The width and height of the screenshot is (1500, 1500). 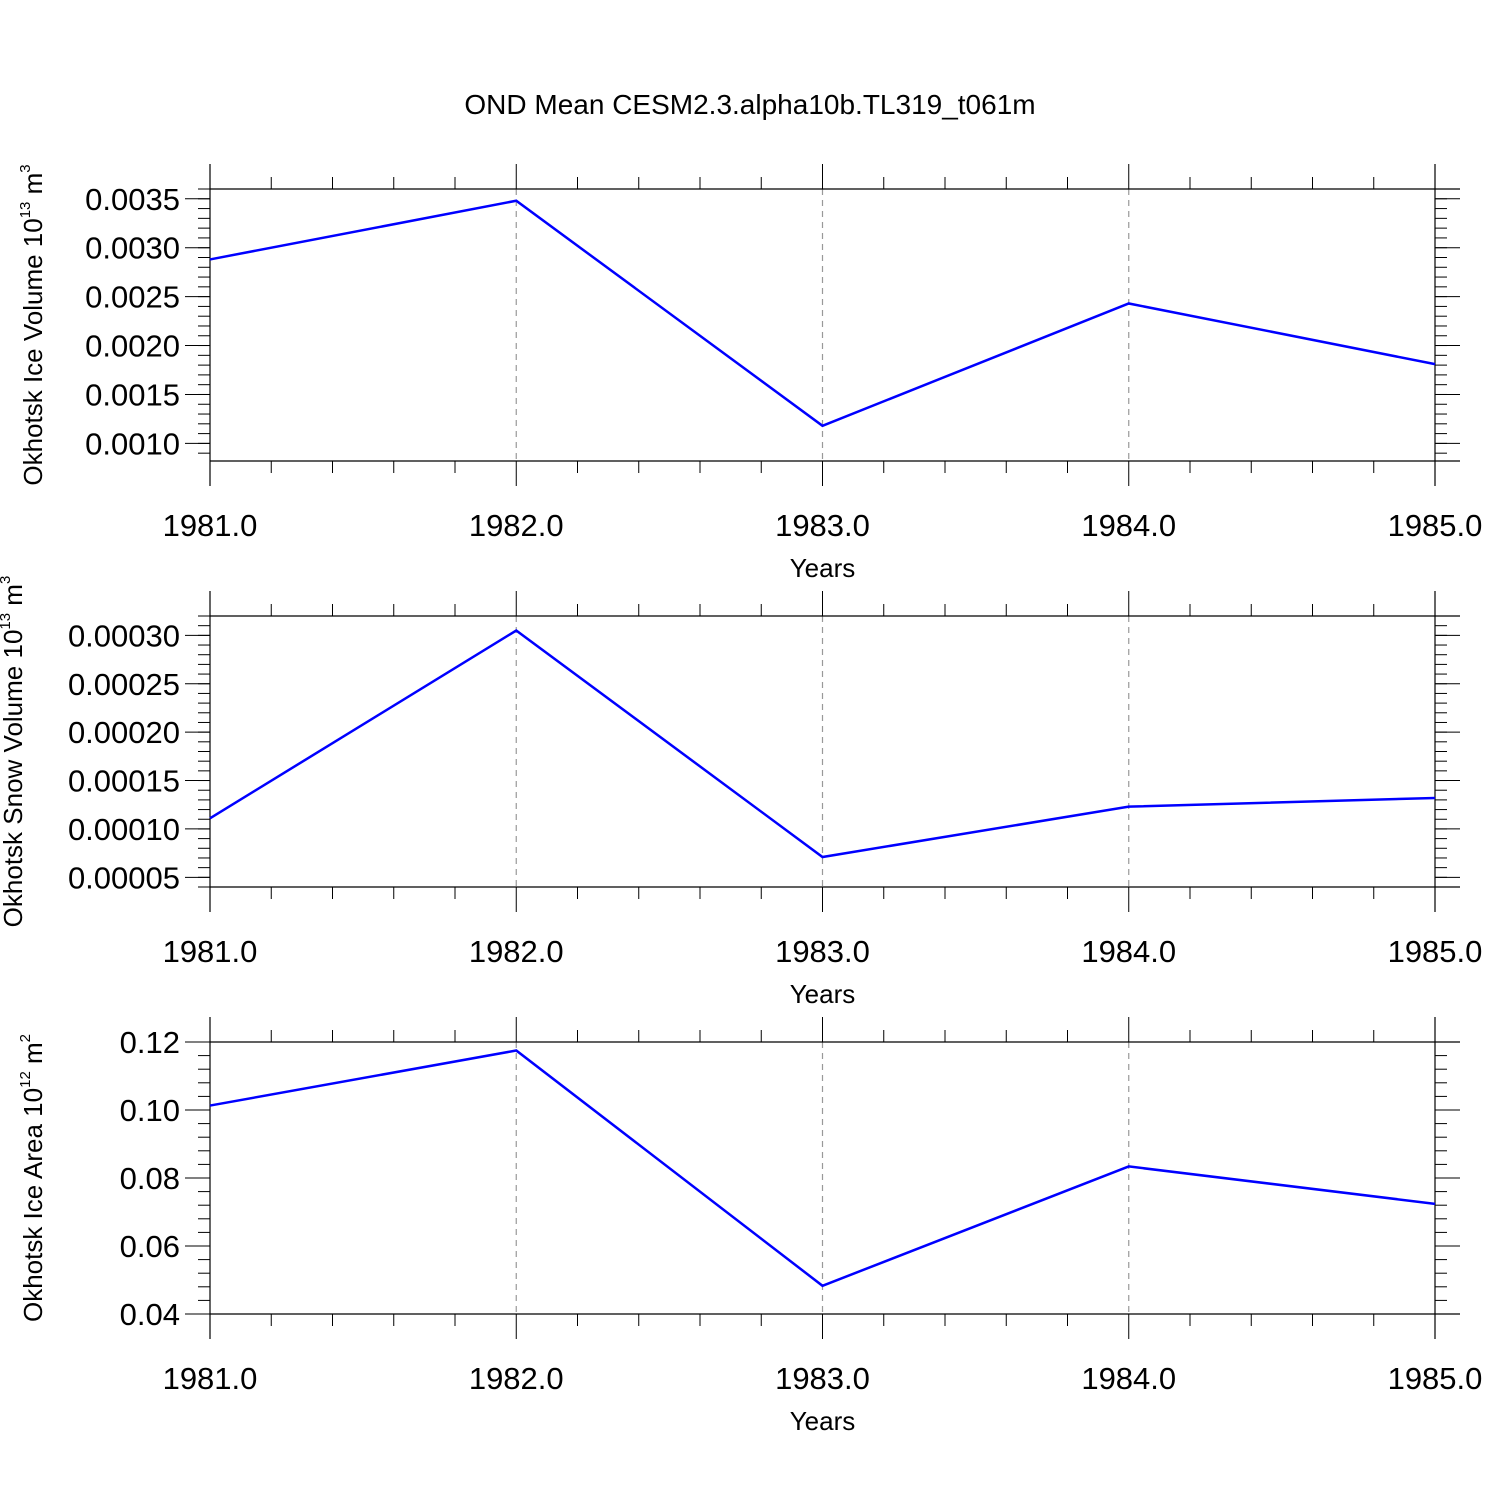 I want to click on y-tick-label: 0.12, so click(x=150, y=1042).